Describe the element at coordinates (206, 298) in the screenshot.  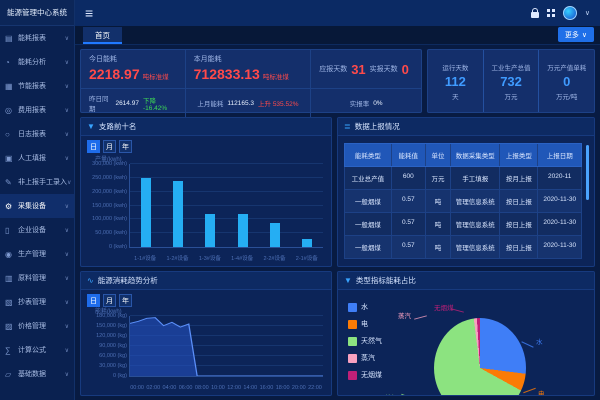
I see `line-chart-tabs: 日月年` at that location.